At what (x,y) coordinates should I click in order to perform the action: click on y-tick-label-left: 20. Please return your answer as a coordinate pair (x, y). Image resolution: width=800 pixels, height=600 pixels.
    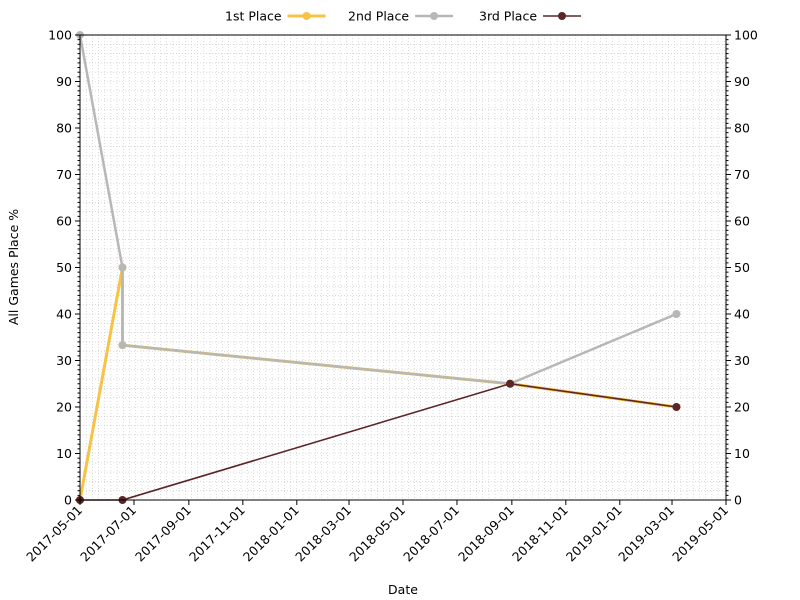
    Looking at the image, I should click on (64, 407).